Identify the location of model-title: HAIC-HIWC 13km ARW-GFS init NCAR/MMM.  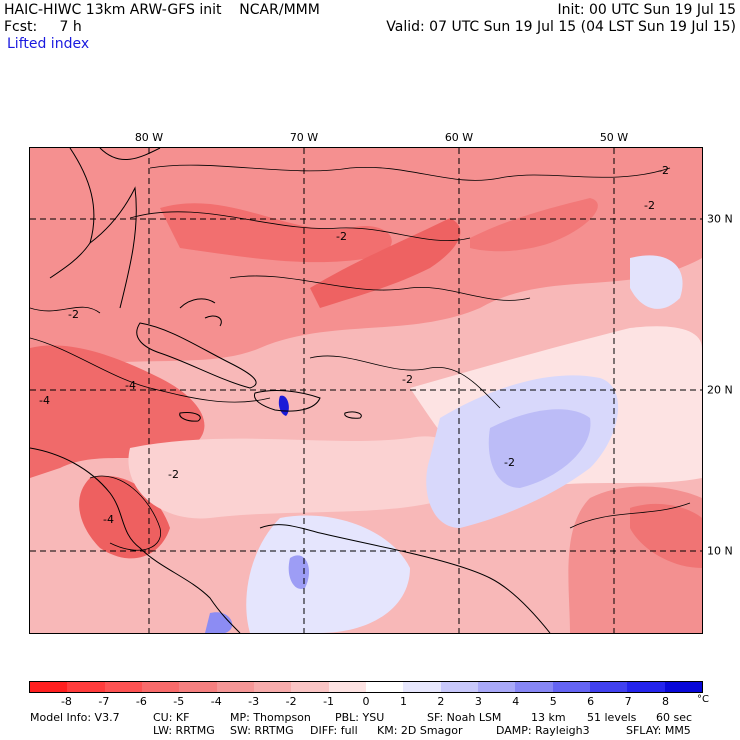
(162, 10).